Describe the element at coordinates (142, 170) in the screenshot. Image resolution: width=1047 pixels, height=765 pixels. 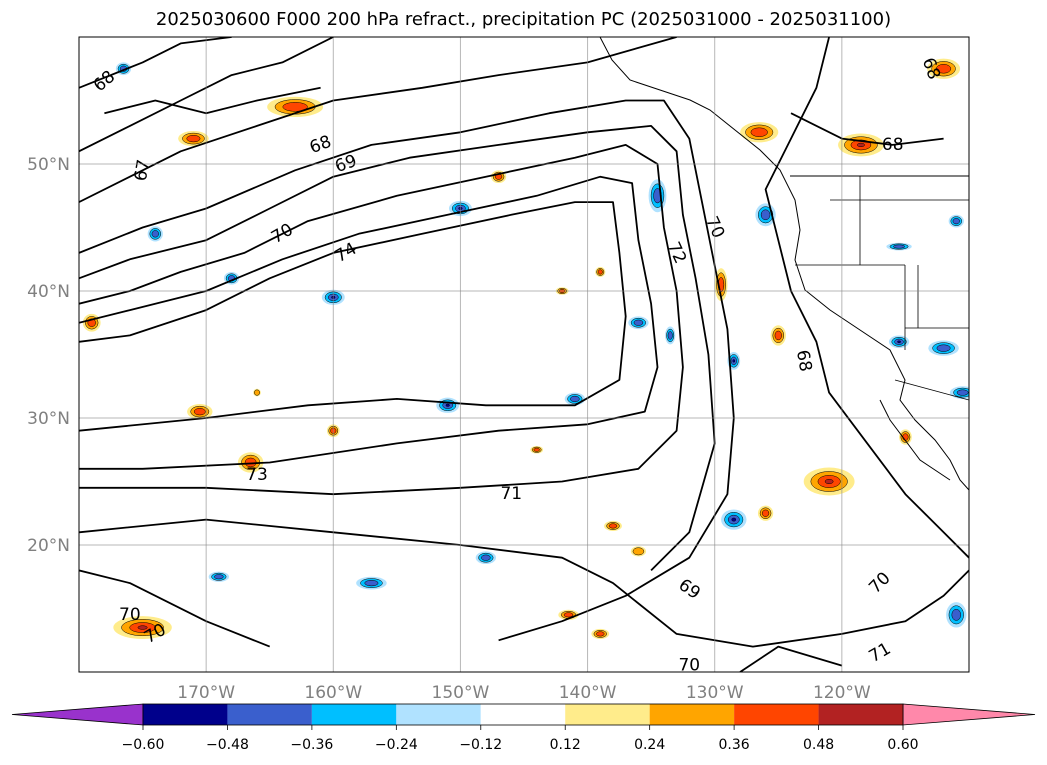
I see `contour-label: 67` at that location.